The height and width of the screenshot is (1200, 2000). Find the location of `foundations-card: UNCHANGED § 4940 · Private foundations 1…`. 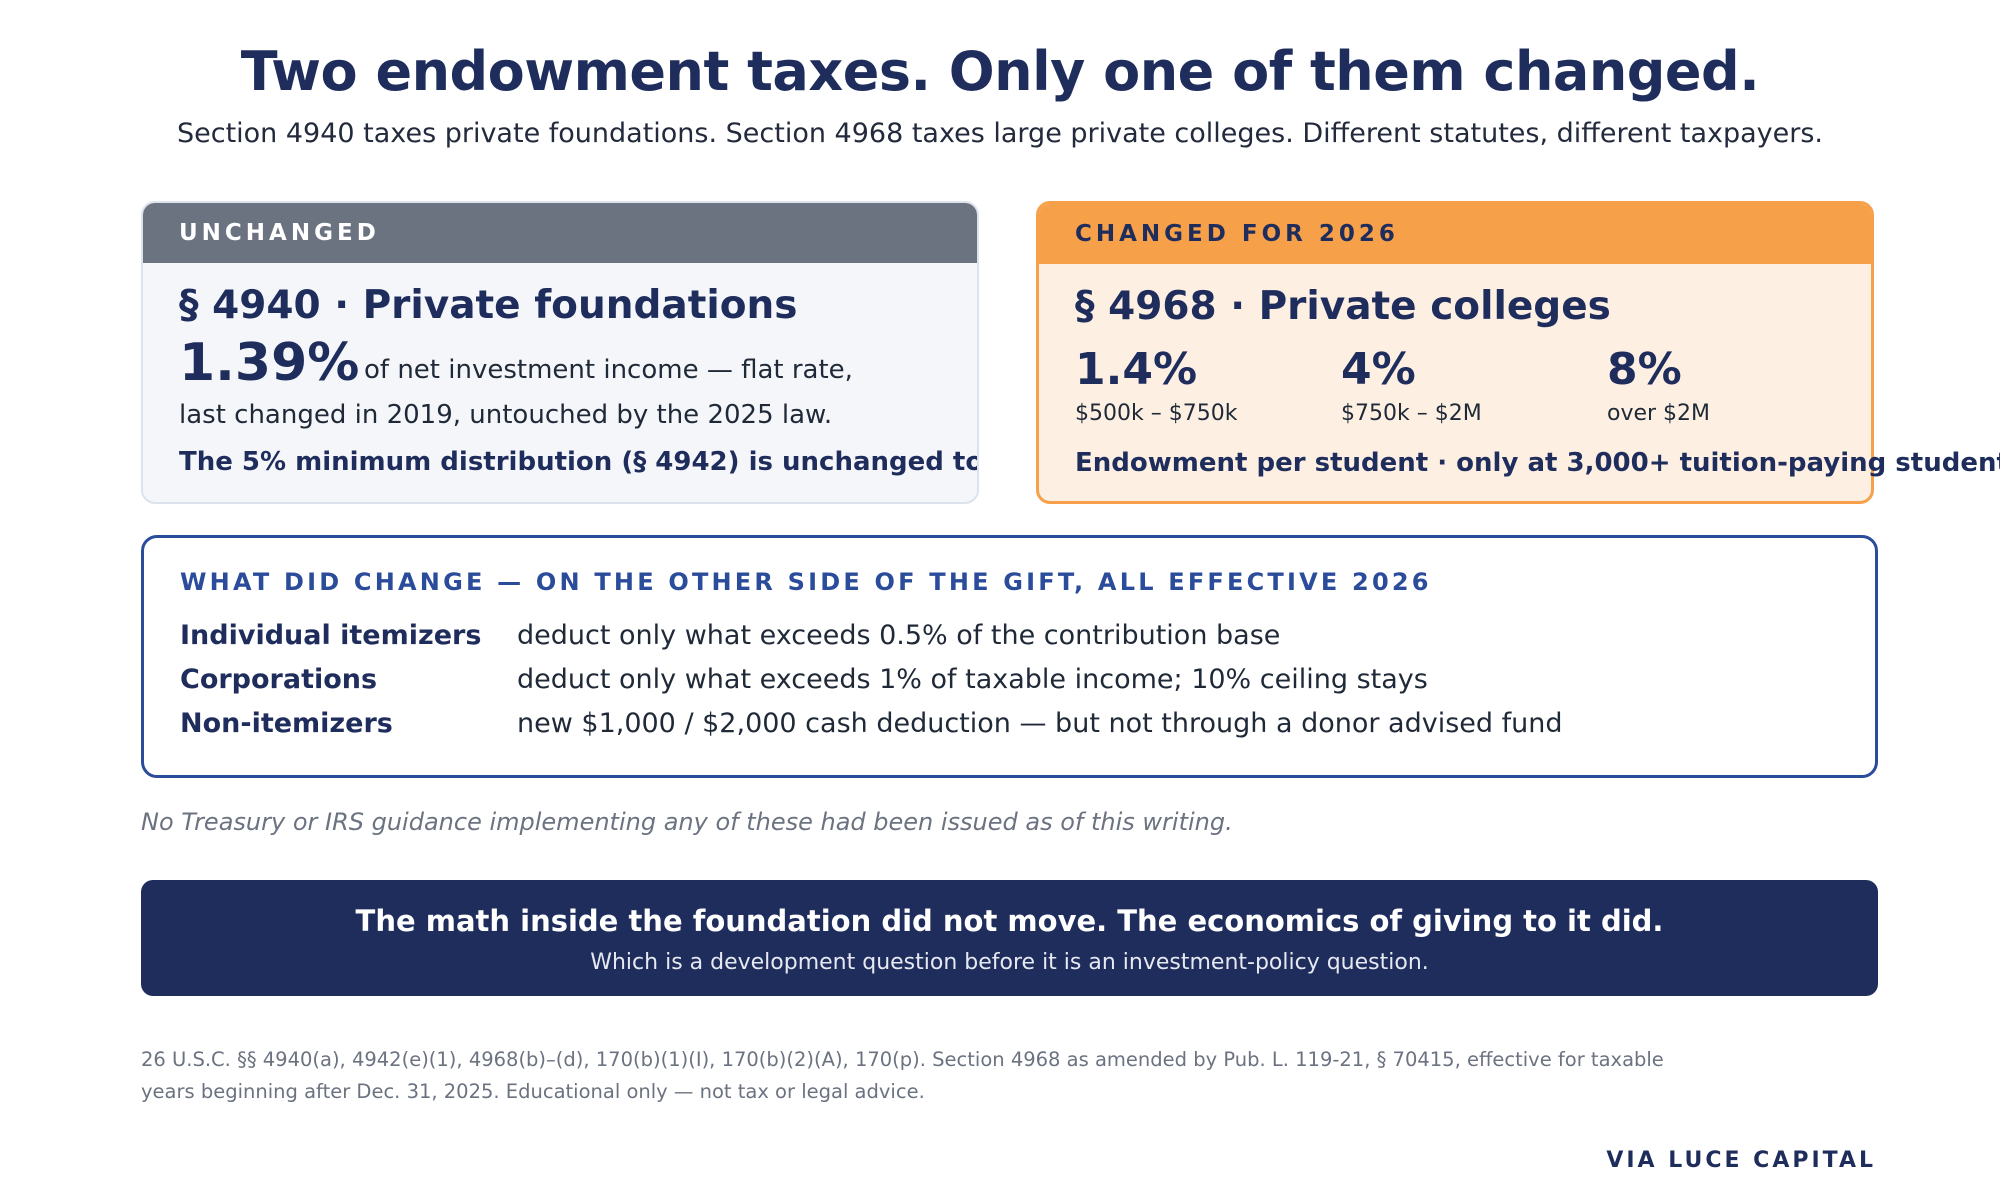

foundations-card: UNCHANGED § 4940 · Private foundations 1… is located at coordinates (560, 352).